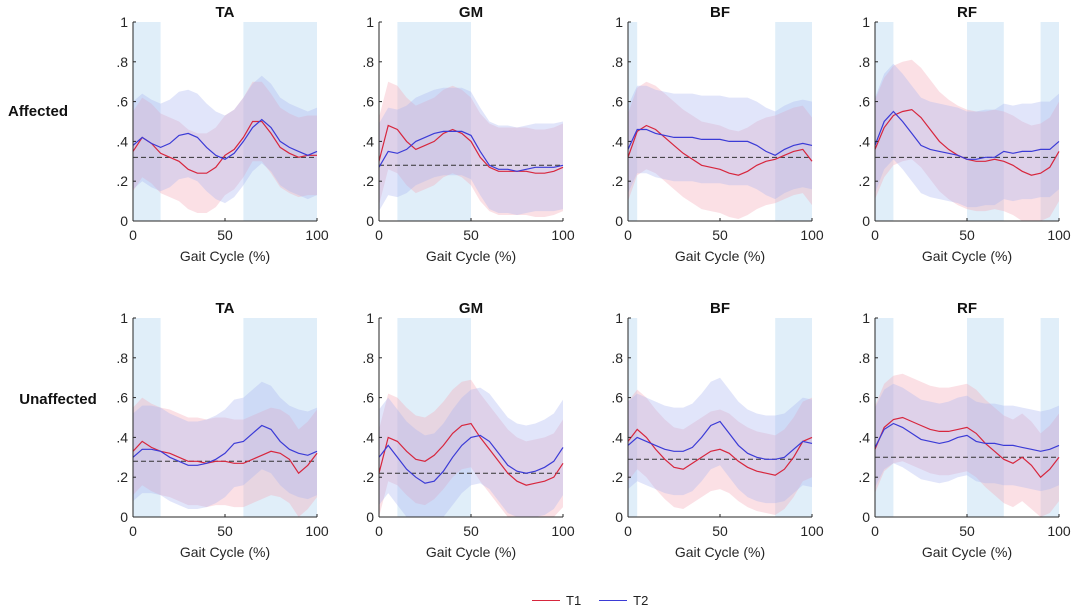 This screenshot has width=1074, height=609. What do you see at coordinates (225, 12) in the screenshot?
I see `panel-title-affected-ta: TA` at bounding box center [225, 12].